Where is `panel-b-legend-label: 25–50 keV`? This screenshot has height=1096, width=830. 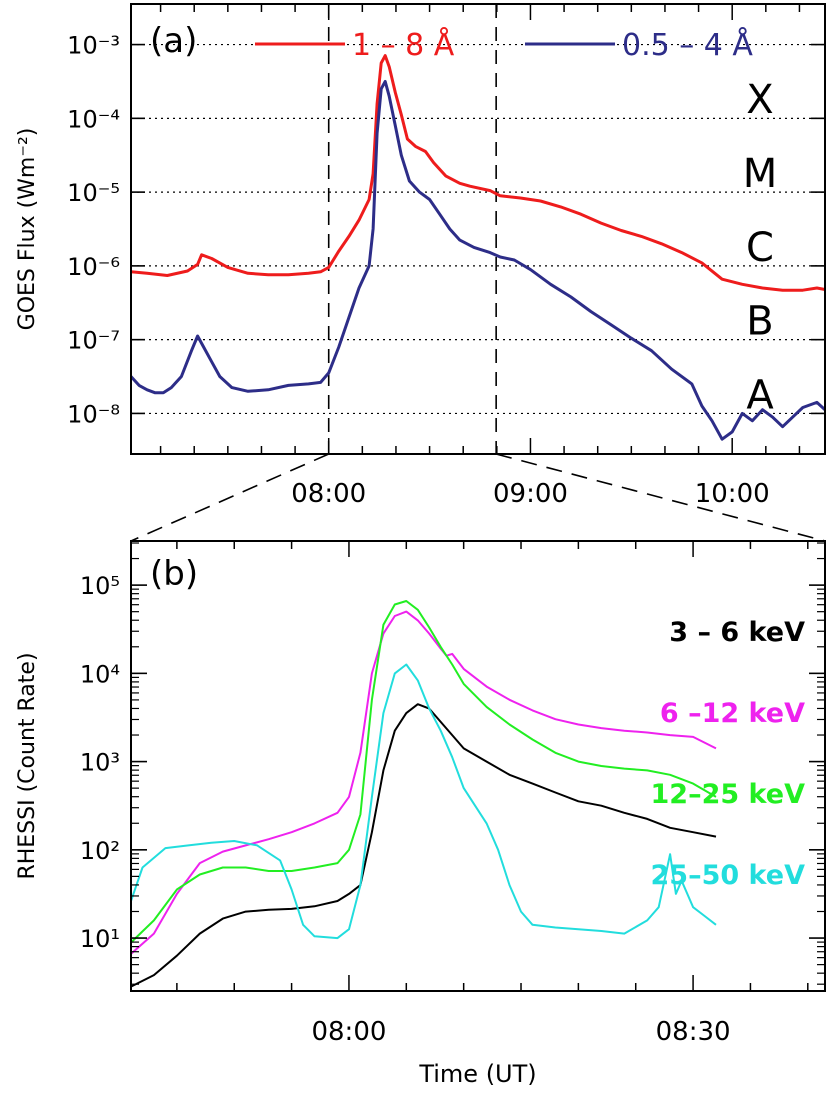 panel-b-legend-label: 25–50 keV is located at coordinates (728, 875).